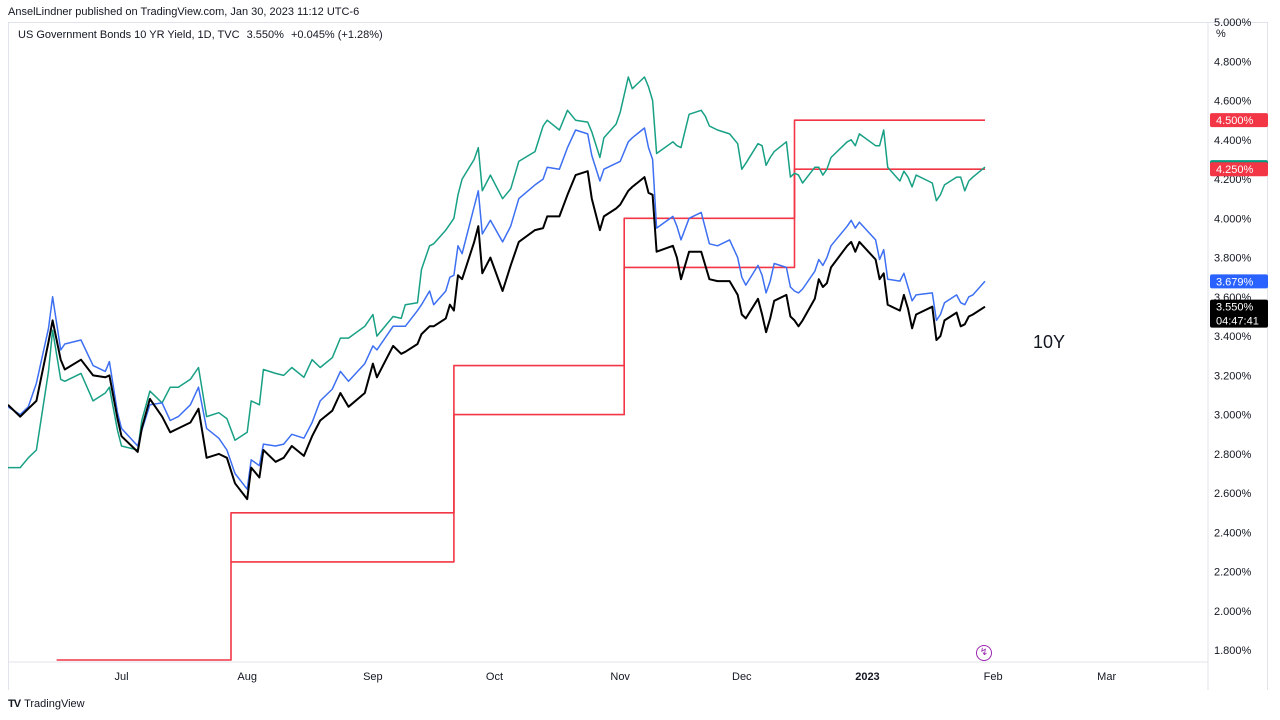 The width and height of the screenshot is (1280, 720). Describe the element at coordinates (265, 35) in the screenshot. I see `legend-last-value: 3.550%` at that location.